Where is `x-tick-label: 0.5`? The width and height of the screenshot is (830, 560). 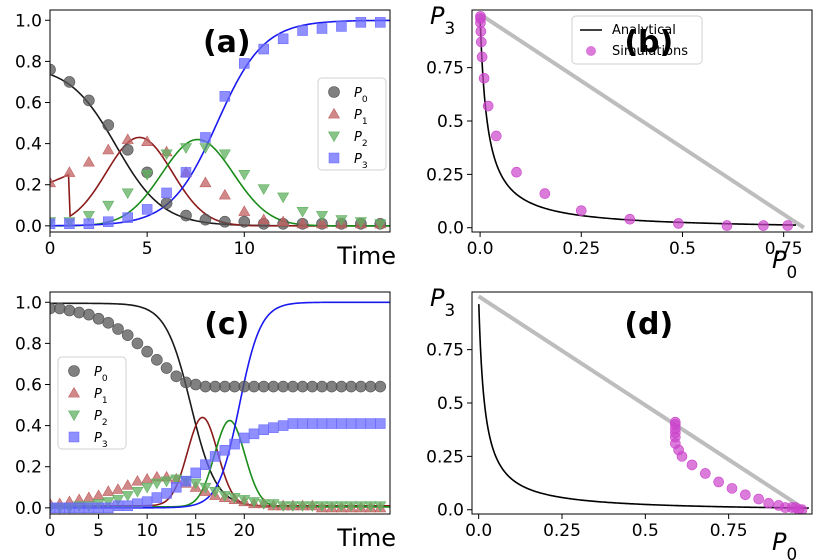
x-tick-label: 0.5 is located at coordinates (645, 531).